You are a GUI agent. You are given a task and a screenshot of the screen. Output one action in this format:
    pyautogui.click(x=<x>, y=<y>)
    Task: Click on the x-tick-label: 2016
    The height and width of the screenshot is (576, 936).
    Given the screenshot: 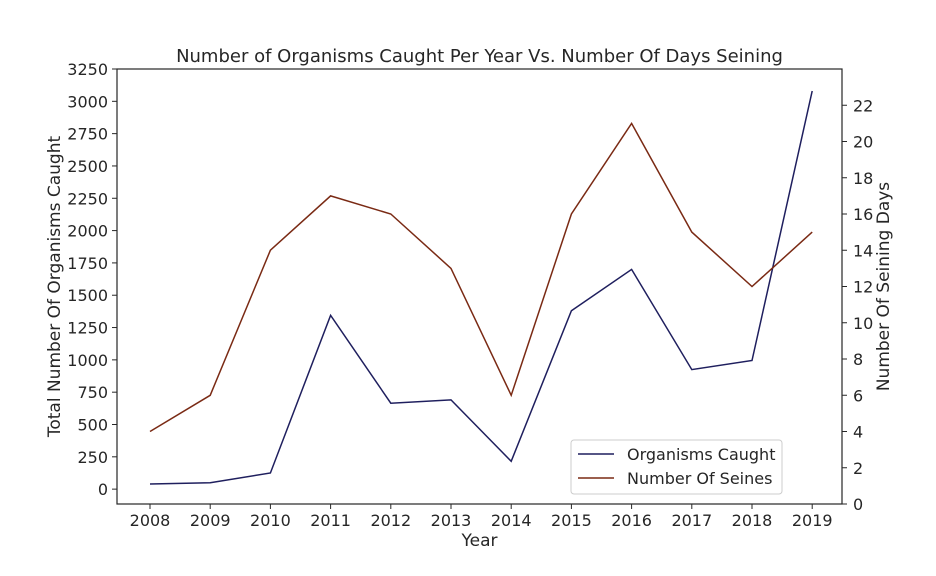 What is the action you would take?
    pyautogui.click(x=631, y=520)
    